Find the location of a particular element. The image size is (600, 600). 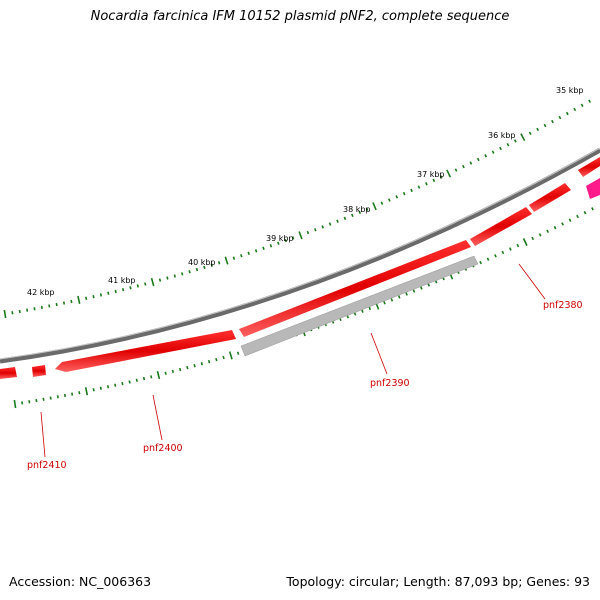

gene-pnf2390 is located at coordinates (359, 306).